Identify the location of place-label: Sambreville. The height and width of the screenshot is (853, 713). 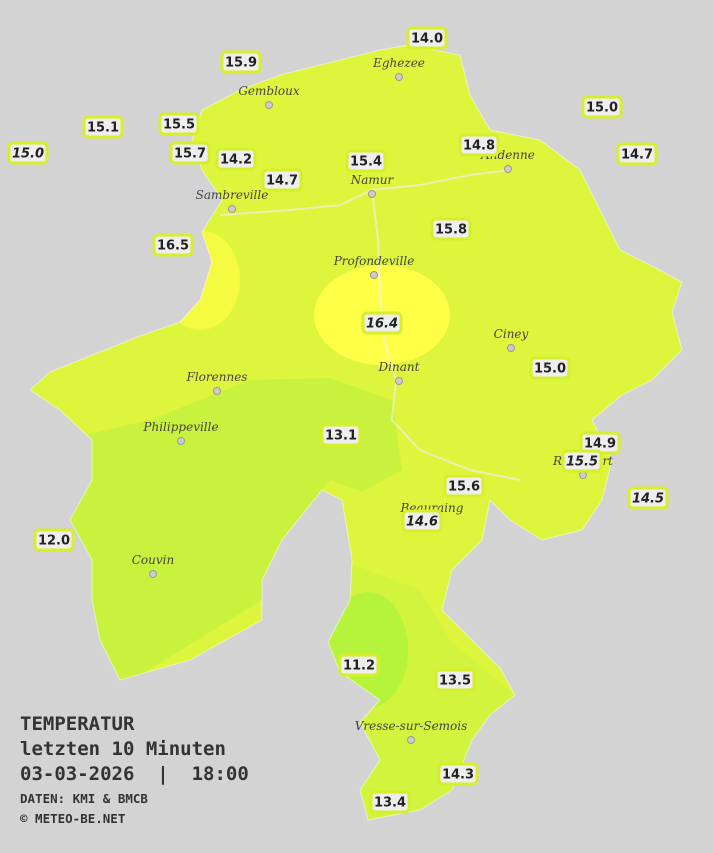
(232, 195).